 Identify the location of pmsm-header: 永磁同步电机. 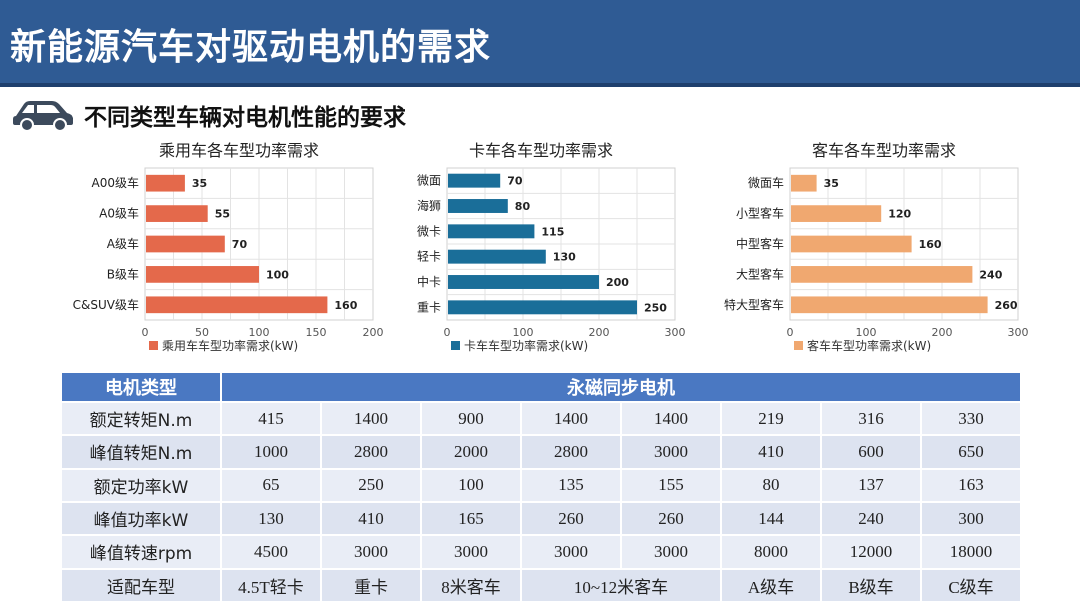
(621, 387).